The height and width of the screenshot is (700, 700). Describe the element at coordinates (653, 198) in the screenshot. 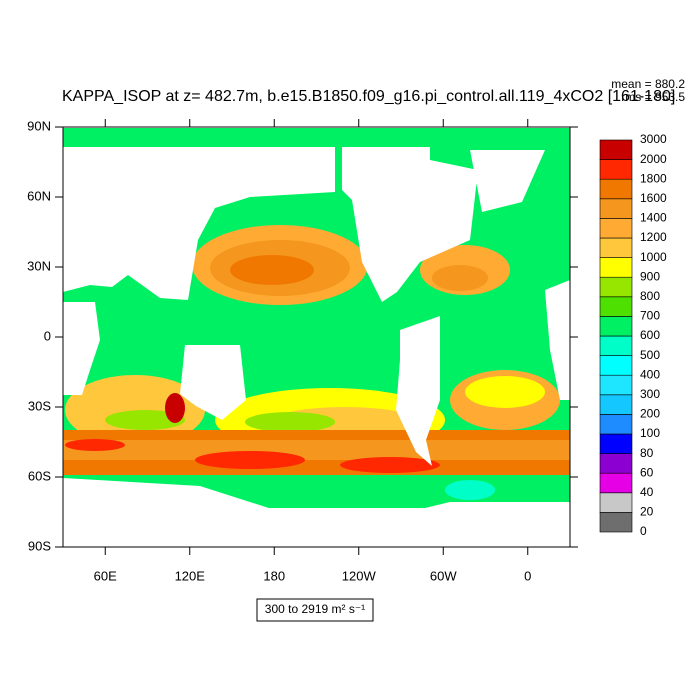

I see `colorbar-label: 1600` at that location.